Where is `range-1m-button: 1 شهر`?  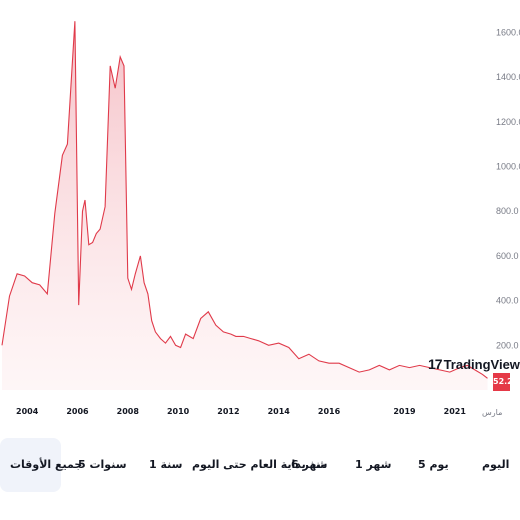
range-1m-button: 1 شهر is located at coordinates (373, 464).